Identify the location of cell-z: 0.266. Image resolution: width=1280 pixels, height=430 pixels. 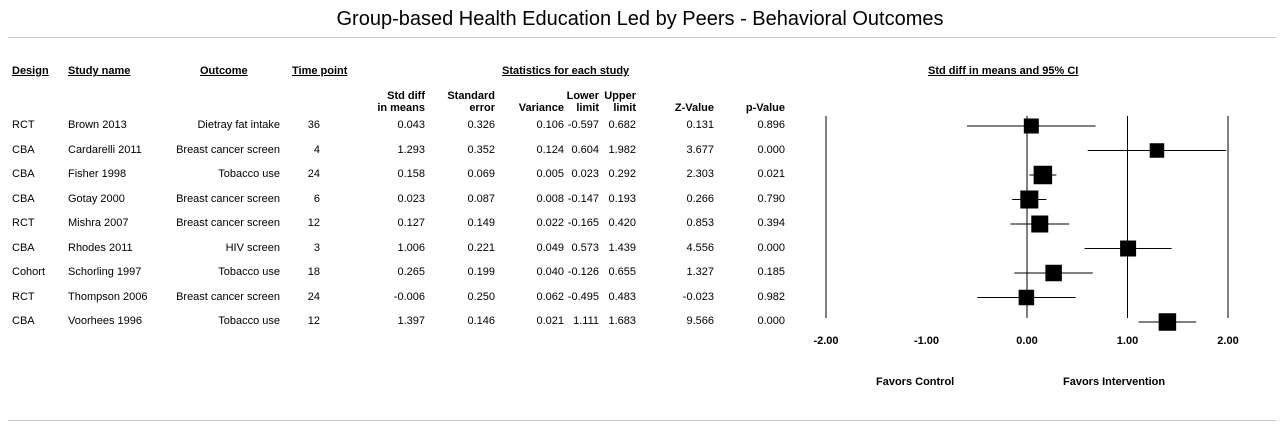
(700, 198).